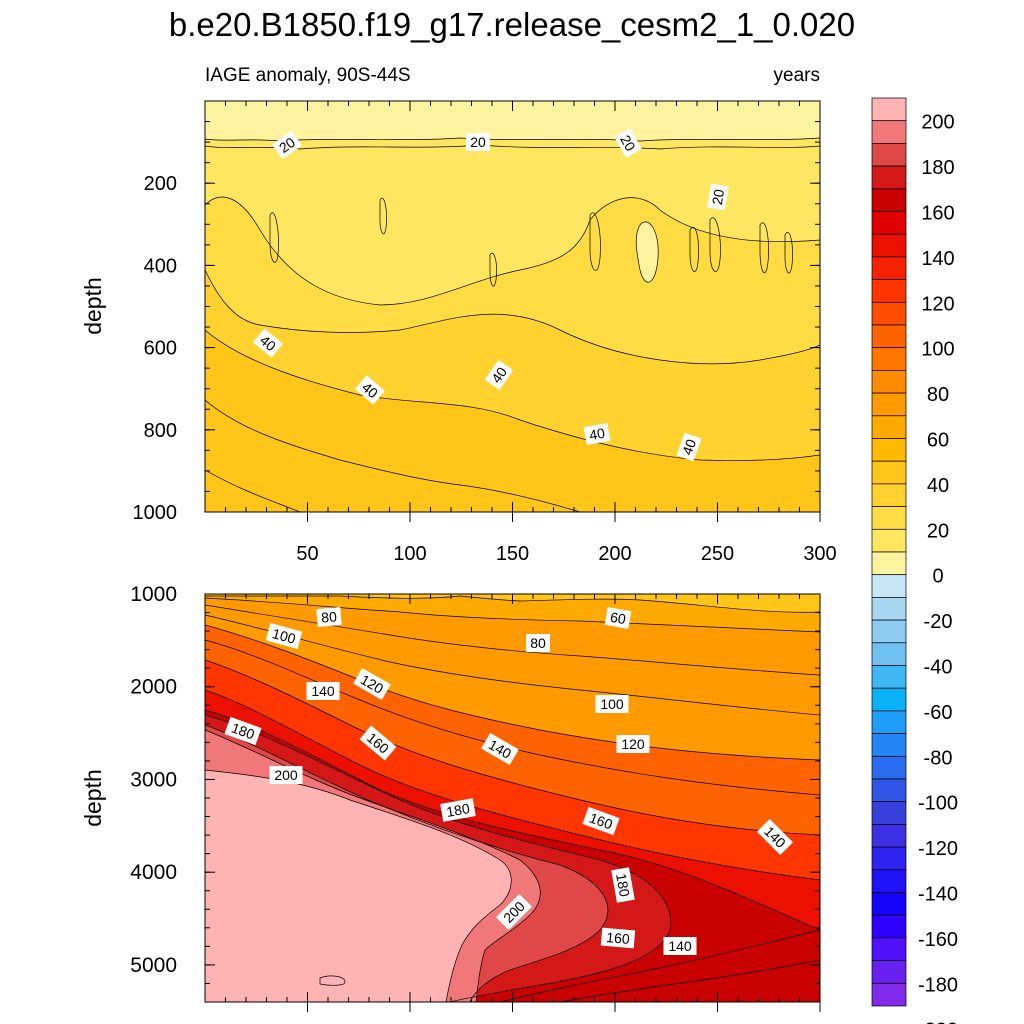 The height and width of the screenshot is (1024, 1024). What do you see at coordinates (717, 554) in the screenshot?
I see `x-tick-label: 250` at bounding box center [717, 554].